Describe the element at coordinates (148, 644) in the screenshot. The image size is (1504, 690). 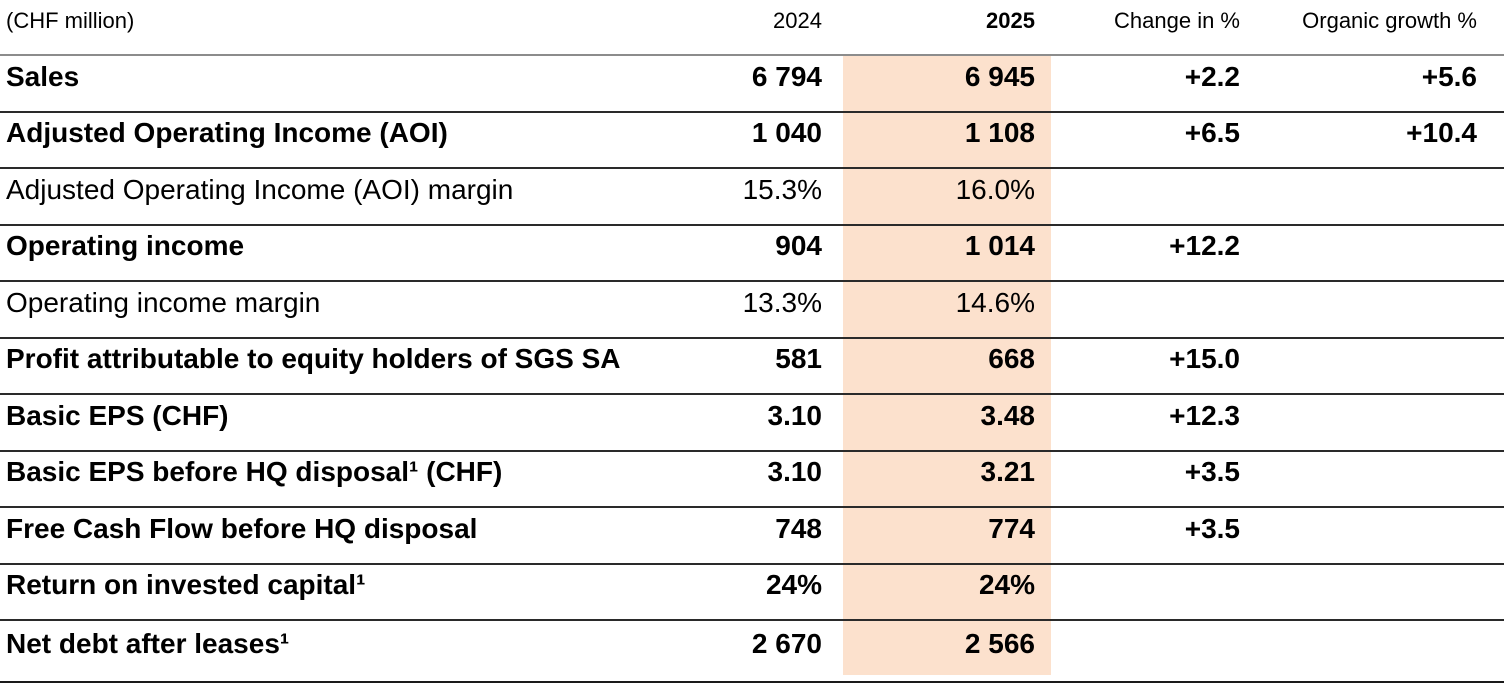
I see `row-label: Net debt after leases¹` at that location.